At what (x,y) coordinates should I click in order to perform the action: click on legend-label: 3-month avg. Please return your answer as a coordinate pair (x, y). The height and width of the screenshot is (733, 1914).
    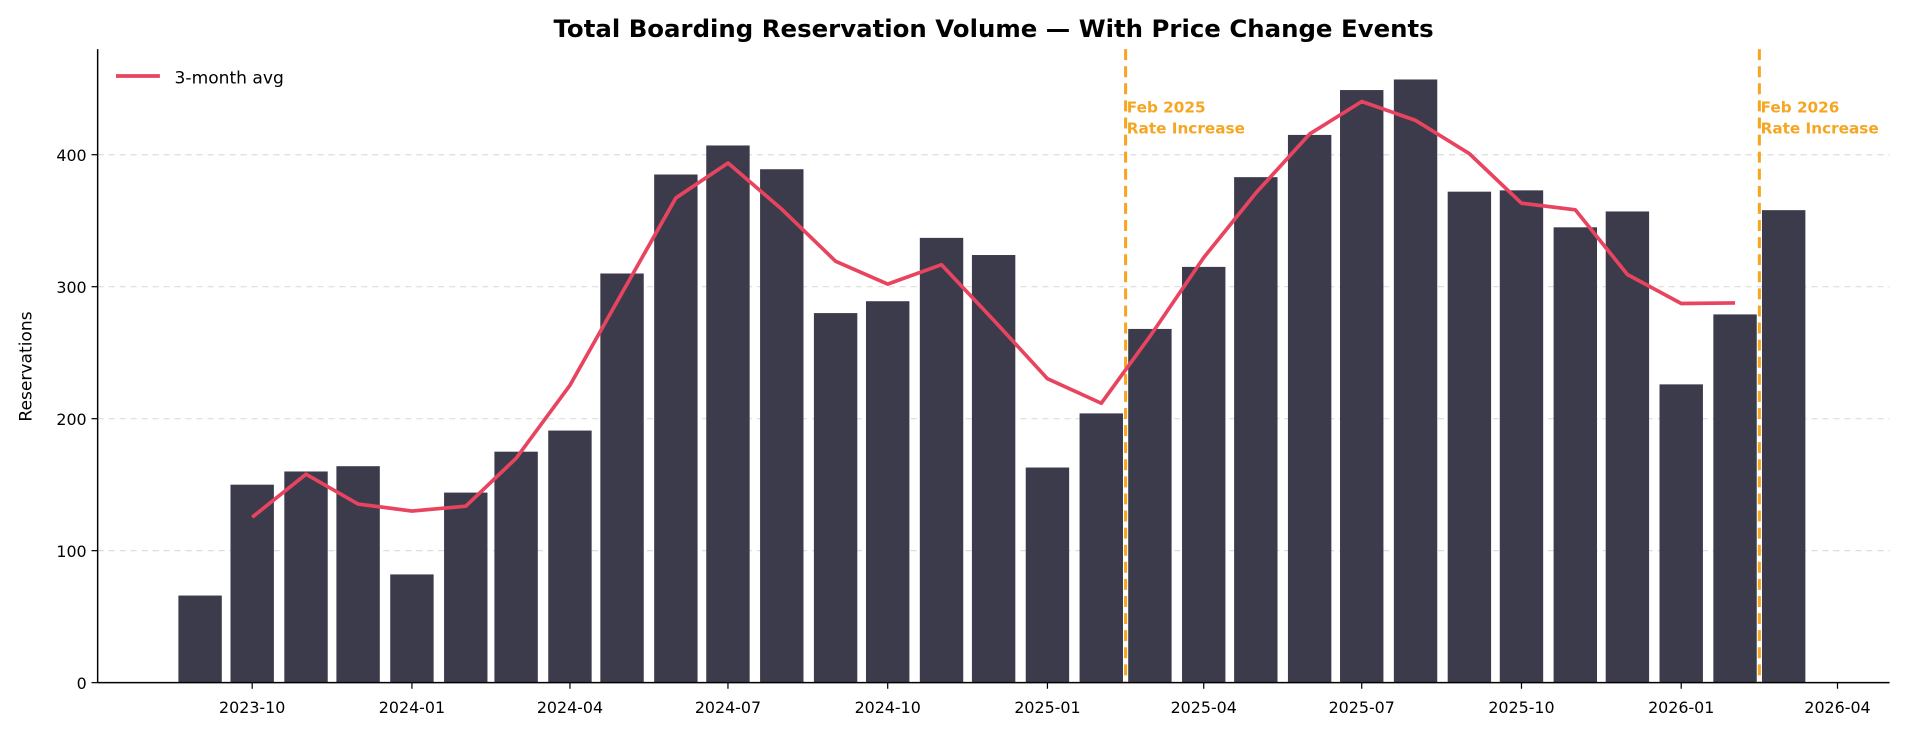
    Looking at the image, I should click on (229, 78).